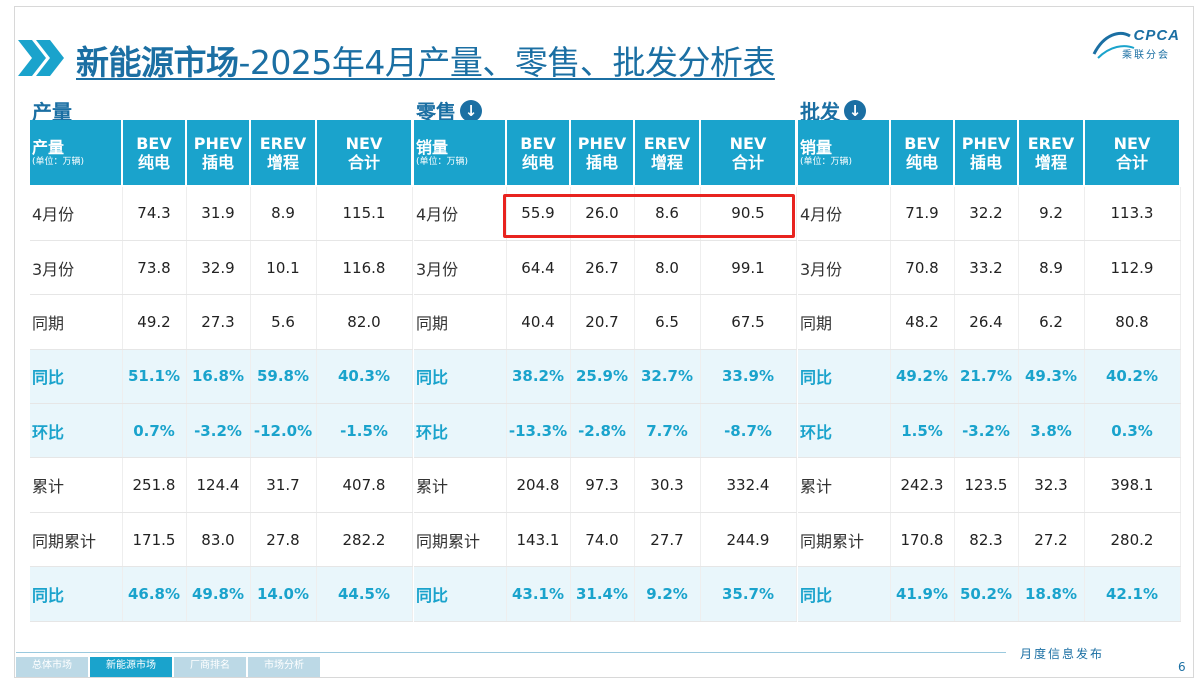 This screenshot has height=682, width=1200. What do you see at coordinates (989, 431) in the screenshot?
I see `table-row: 环比 1.5% -3.2% 3.8% 0.3%` at bounding box center [989, 431].